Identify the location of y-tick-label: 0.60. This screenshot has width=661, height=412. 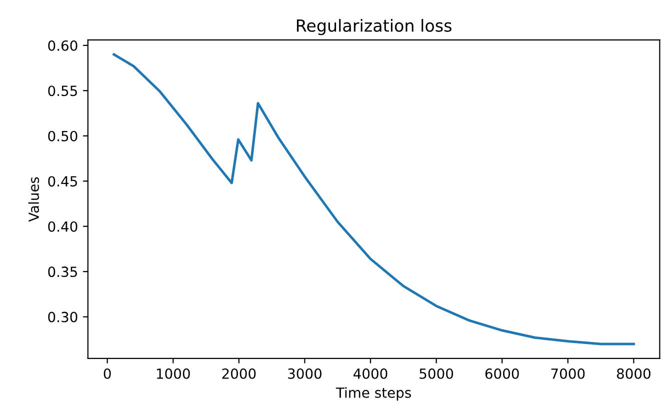
(63, 45).